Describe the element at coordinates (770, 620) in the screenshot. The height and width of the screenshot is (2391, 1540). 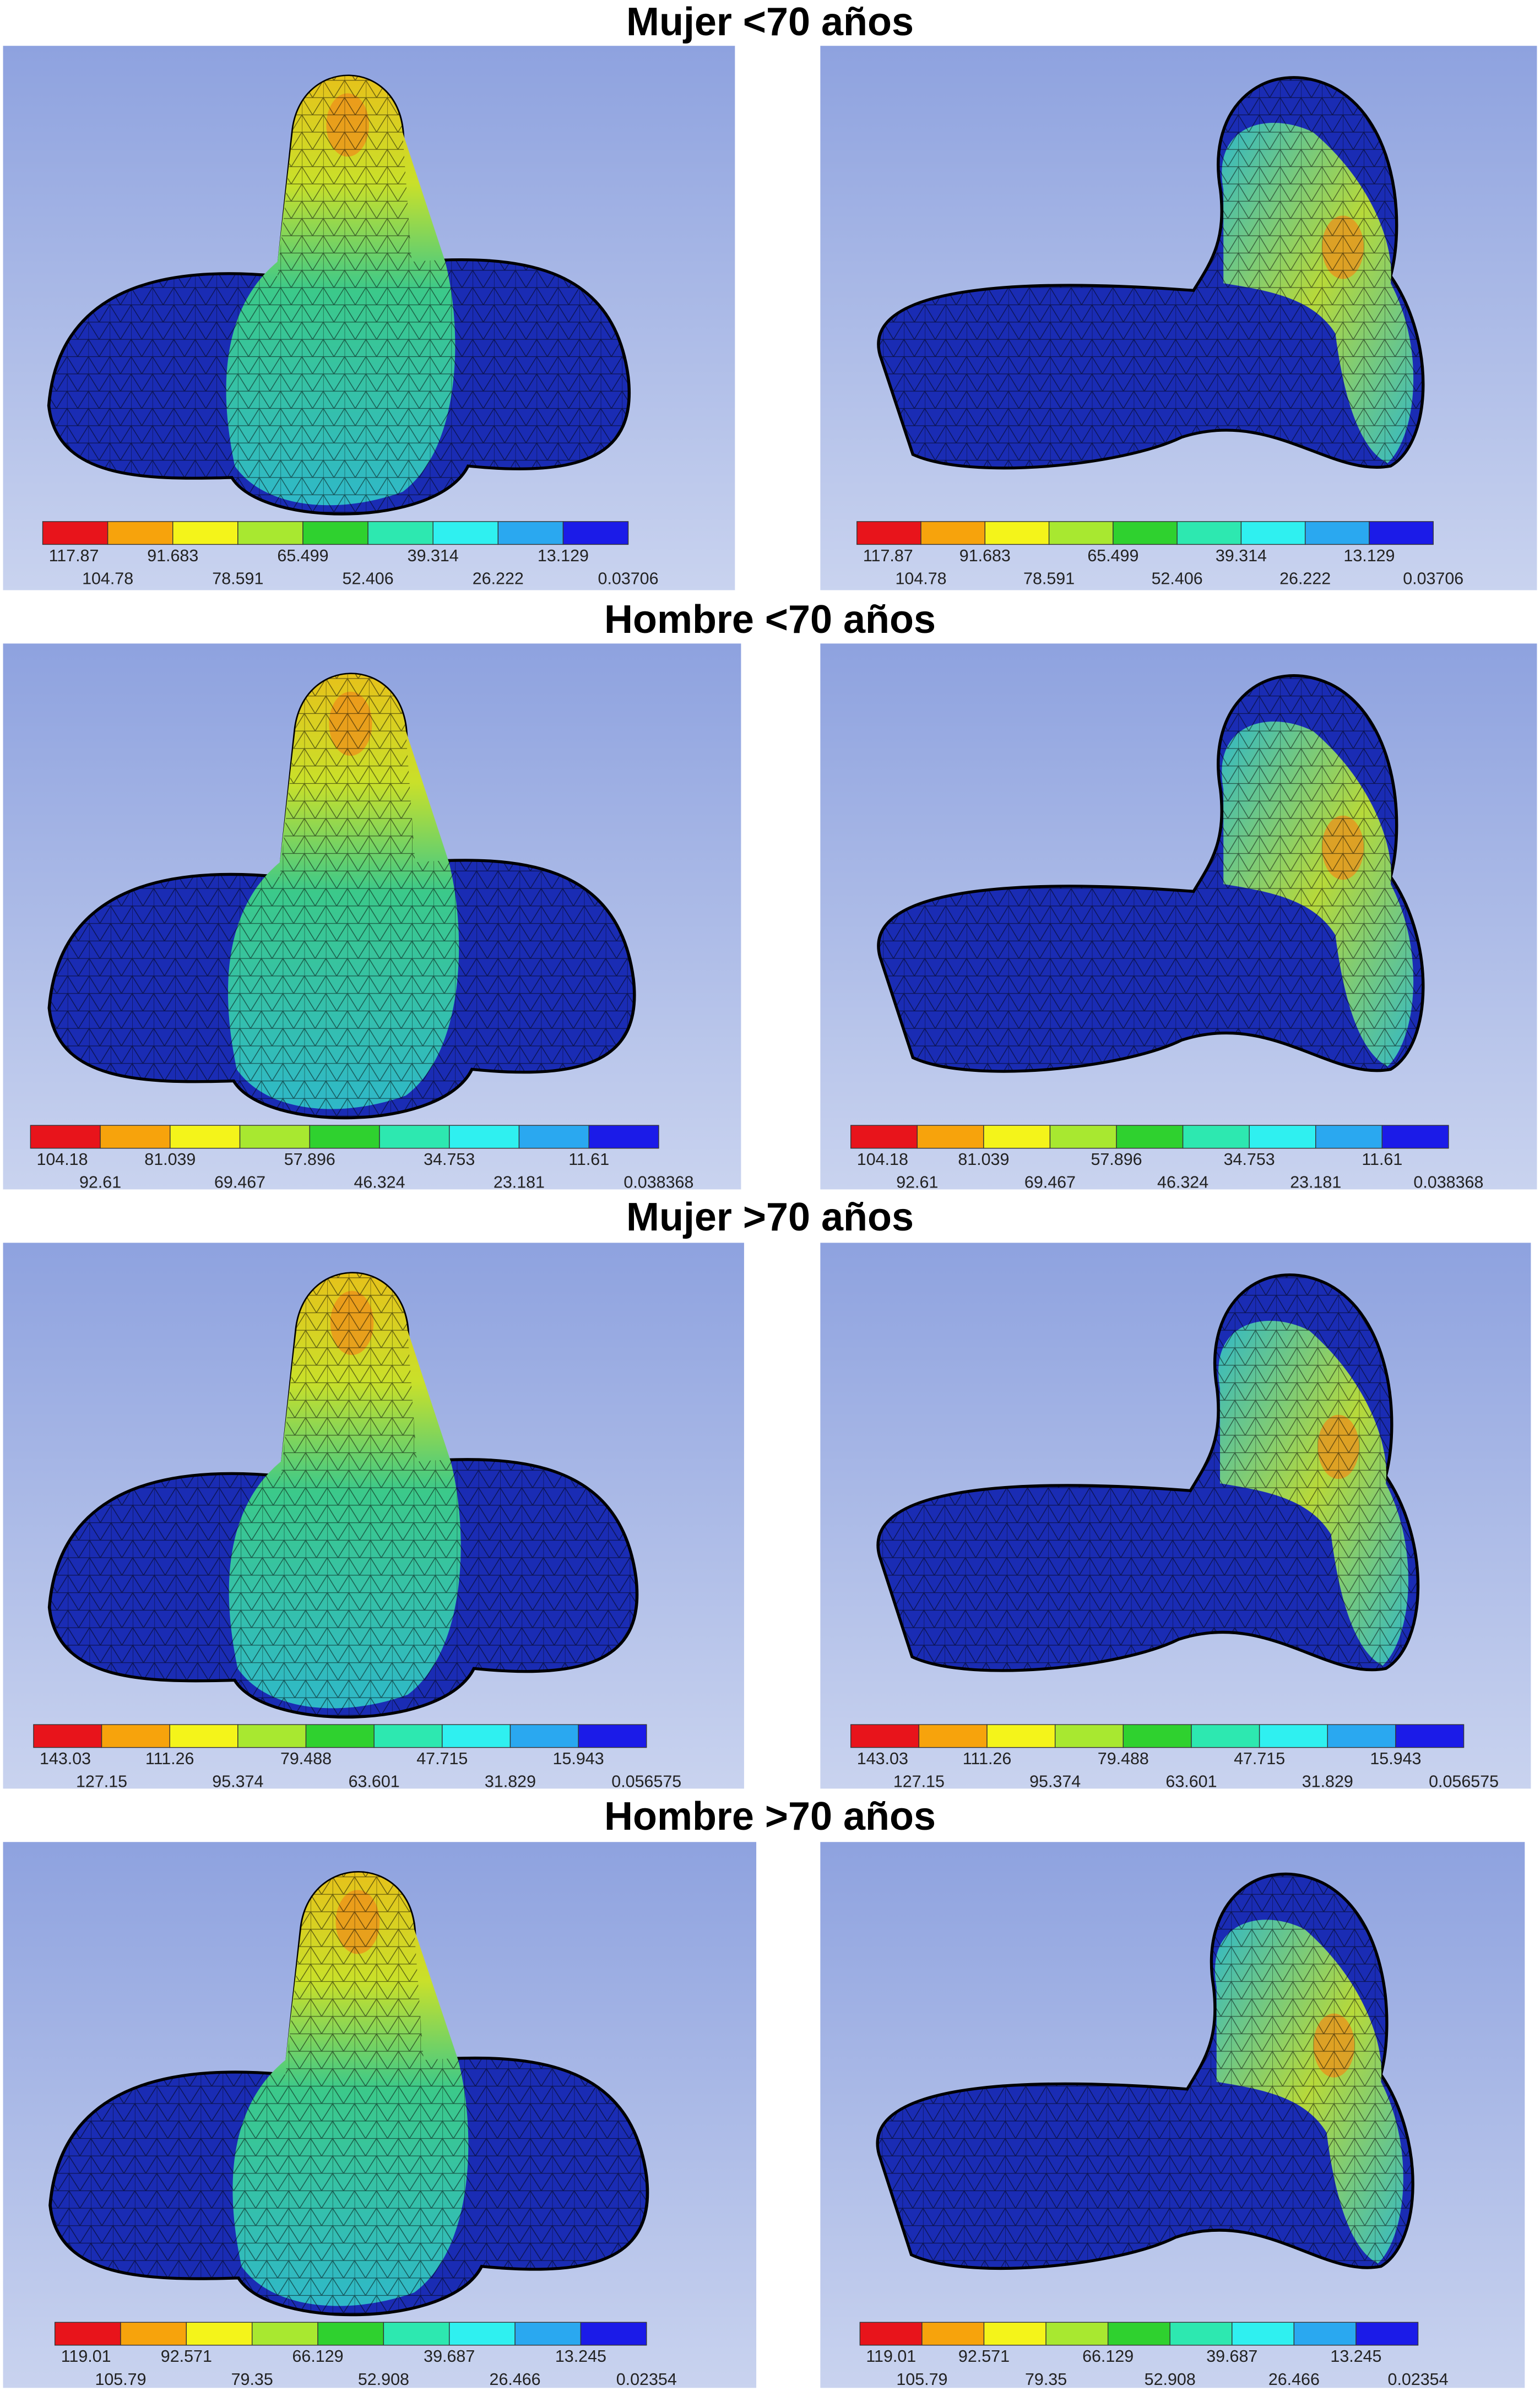
I see `section-title: Hombre <70 años` at that location.